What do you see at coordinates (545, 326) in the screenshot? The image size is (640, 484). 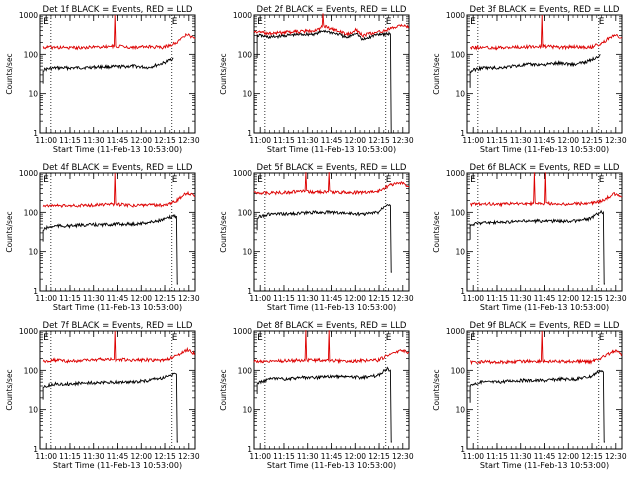 I see `panel-title: Det 9f BLACK = Events, RED = LLD` at bounding box center [545, 326].